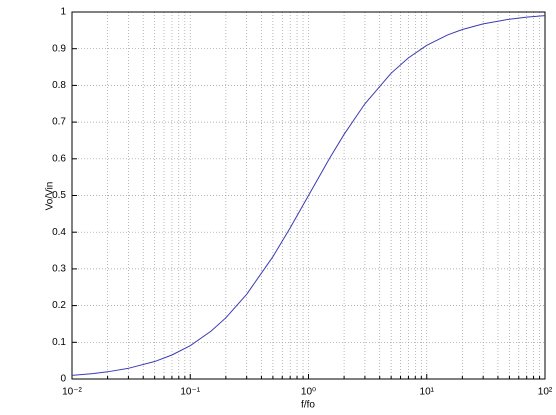  What do you see at coordinates (59, 195) in the screenshot?
I see `y-tick-label: 0.5` at bounding box center [59, 195].